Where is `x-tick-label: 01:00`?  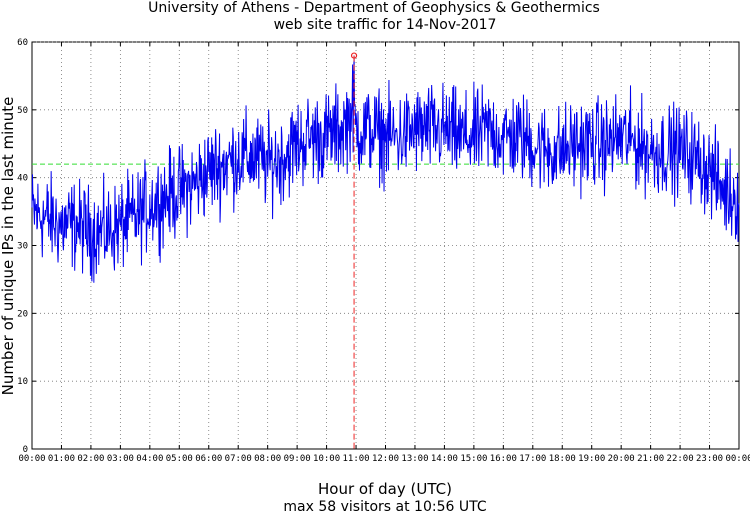 x-tick-label: 01:00 is located at coordinates (61, 459).